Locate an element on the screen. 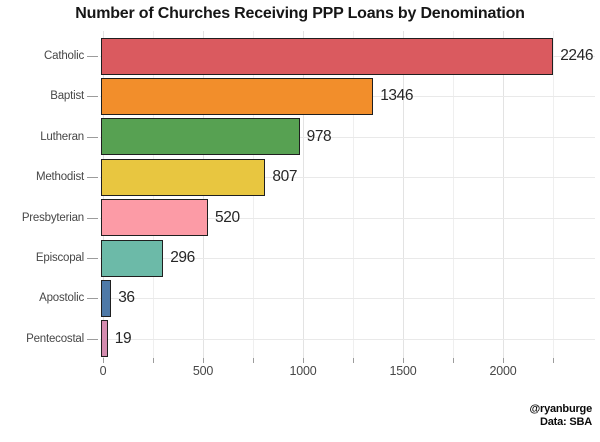 Image resolution: width=600 pixels, height=442 pixels. attribution-handle: @ryanburge is located at coordinates (560, 409).